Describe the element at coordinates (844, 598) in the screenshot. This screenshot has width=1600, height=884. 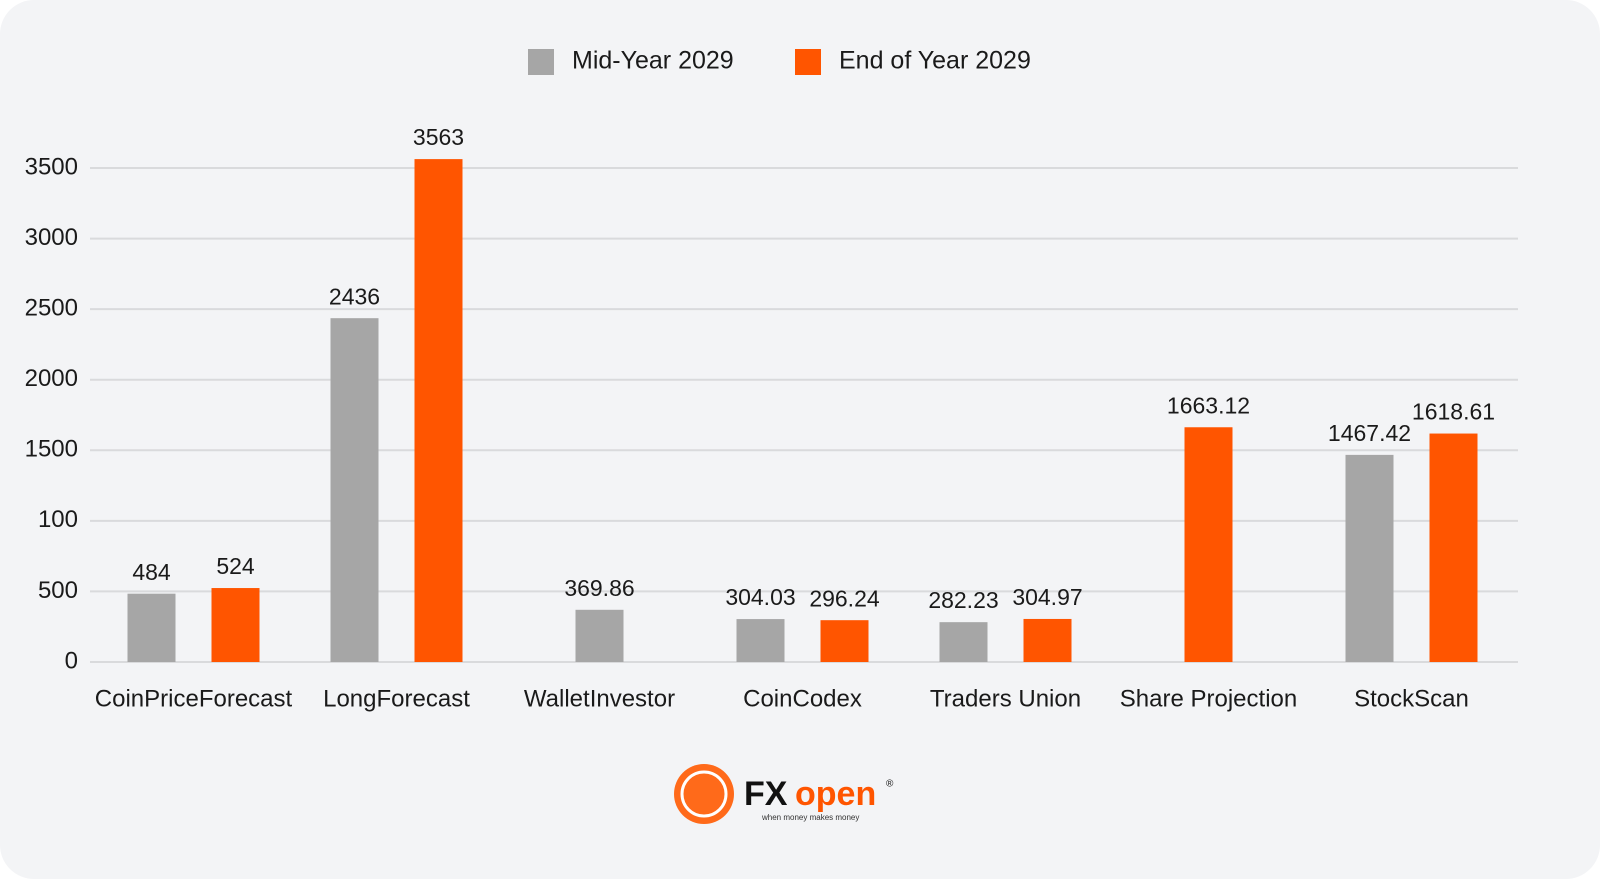
I see `value-label: 296.24` at that location.